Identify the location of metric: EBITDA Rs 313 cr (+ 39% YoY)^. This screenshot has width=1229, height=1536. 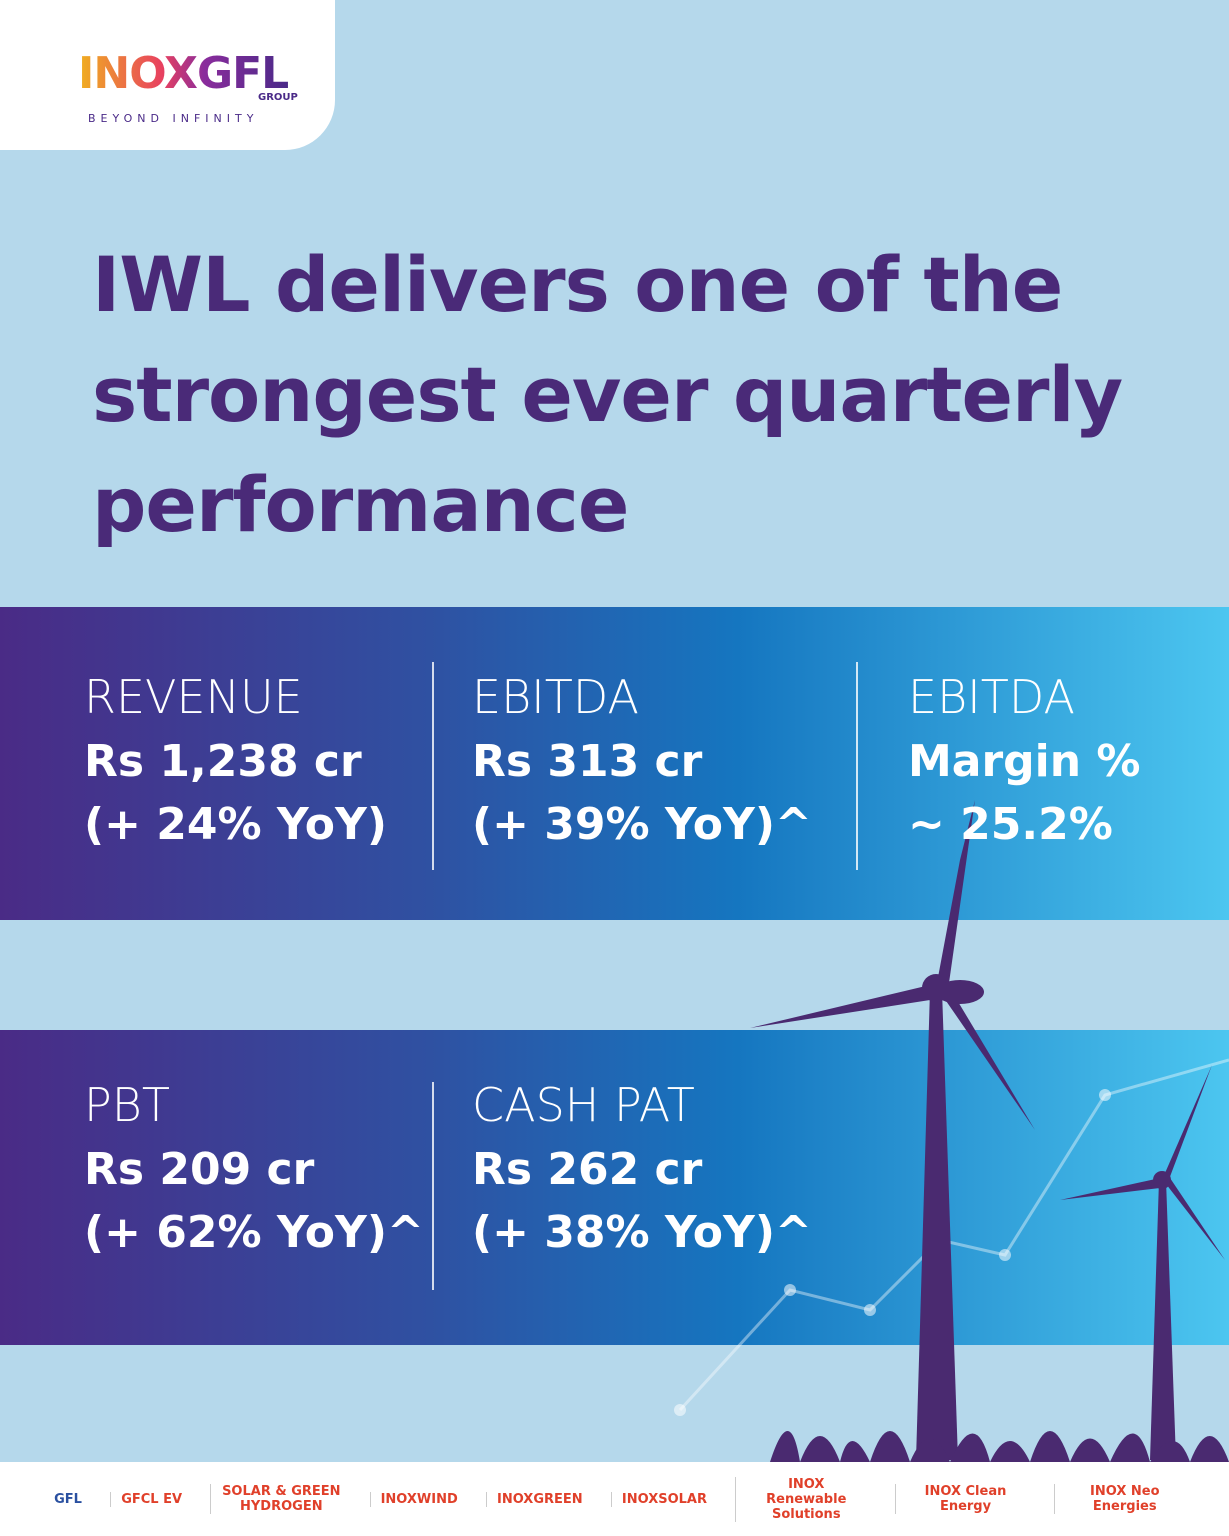
(642, 760).